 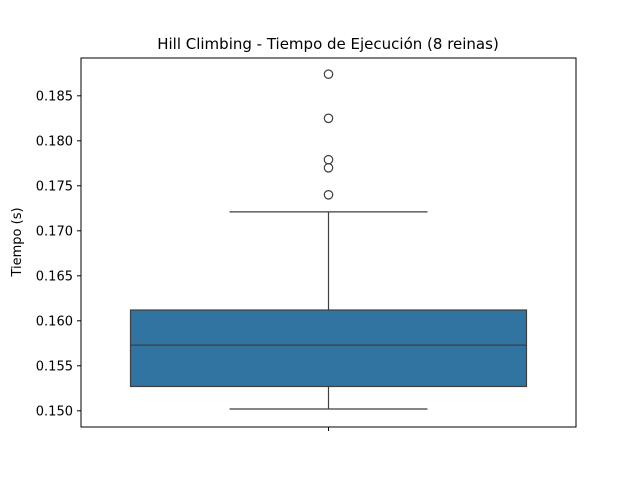 I want to click on y-tick-label: 0.160, so click(x=54, y=321).